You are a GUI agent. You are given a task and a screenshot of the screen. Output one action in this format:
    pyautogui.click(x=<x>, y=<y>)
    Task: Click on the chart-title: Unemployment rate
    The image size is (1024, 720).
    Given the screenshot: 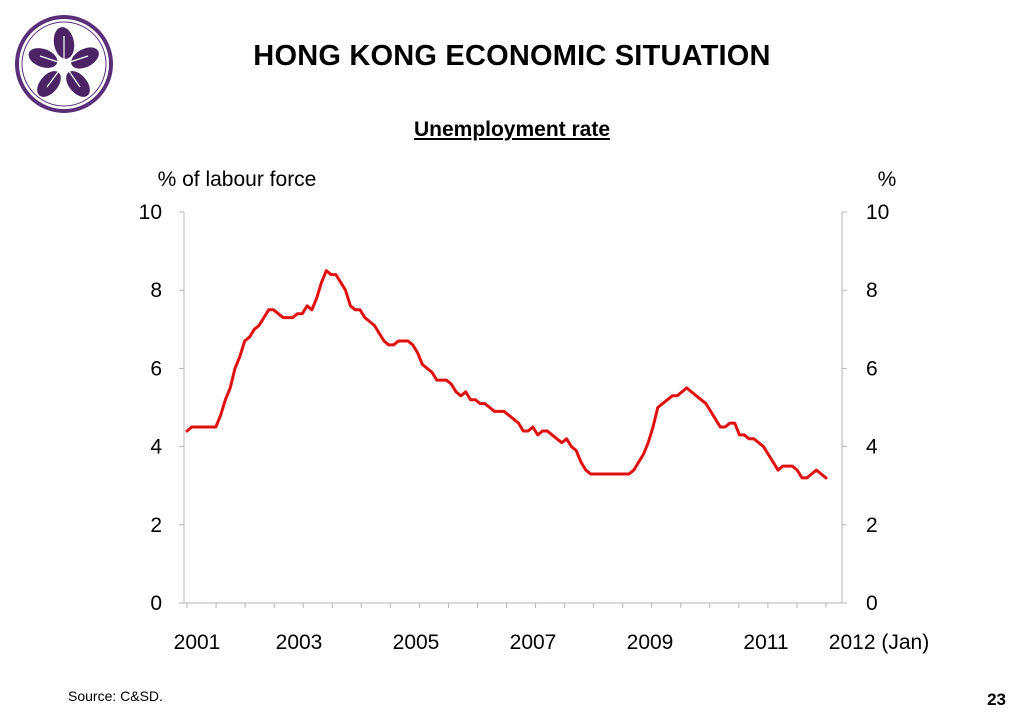 What is the action you would take?
    pyautogui.click(x=512, y=129)
    